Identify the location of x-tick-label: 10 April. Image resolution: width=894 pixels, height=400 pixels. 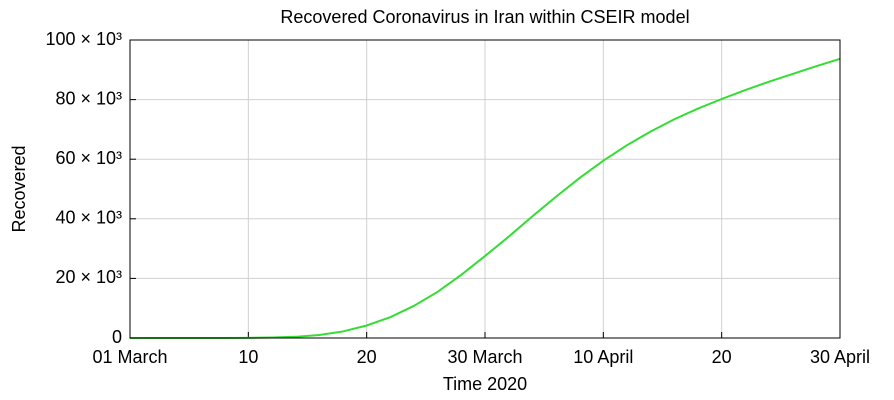
(603, 357).